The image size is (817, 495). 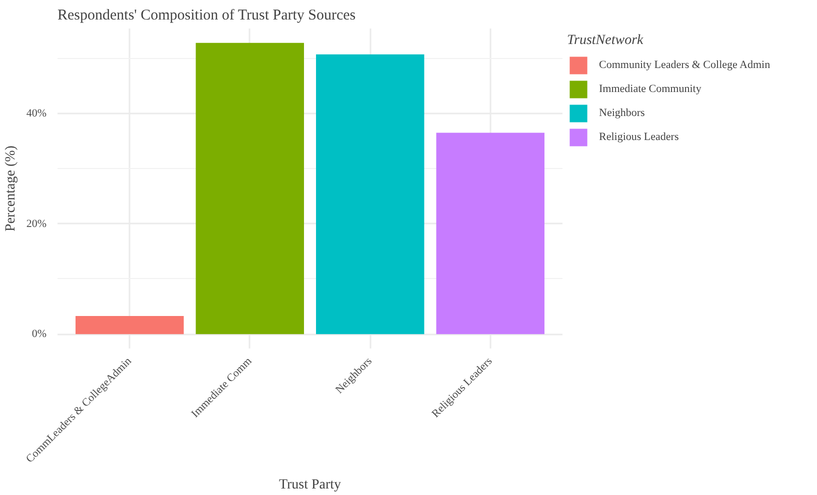 What do you see at coordinates (622, 113) in the screenshot?
I see `legend-label: Neighbors` at bounding box center [622, 113].